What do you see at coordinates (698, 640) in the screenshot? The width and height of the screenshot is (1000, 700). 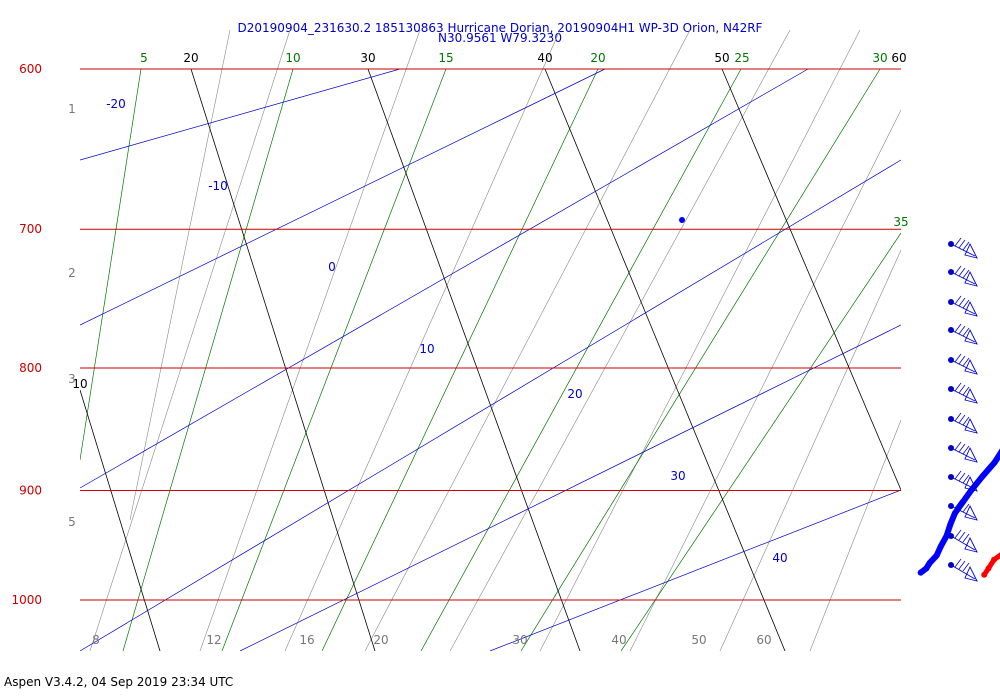 I see `bottom-scale-label: 50` at bounding box center [698, 640].